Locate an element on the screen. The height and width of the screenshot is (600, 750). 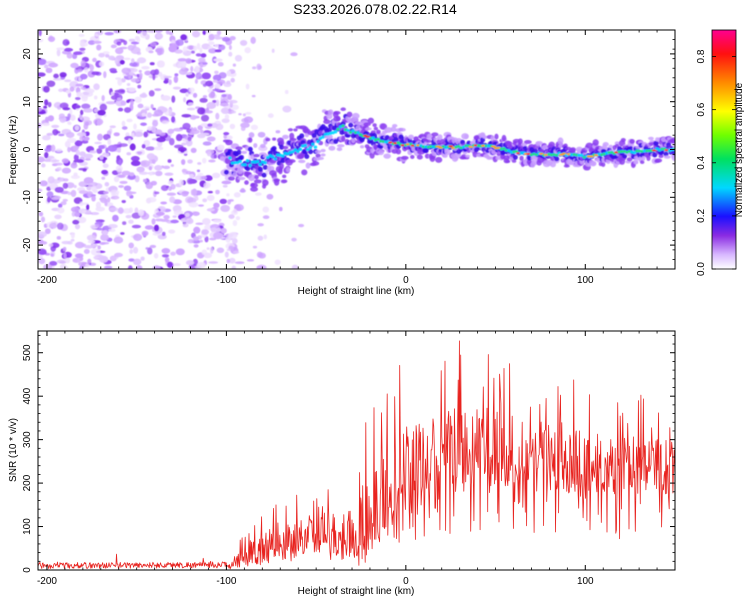
snr-xtick-label: -200 is located at coordinates (47, 581).